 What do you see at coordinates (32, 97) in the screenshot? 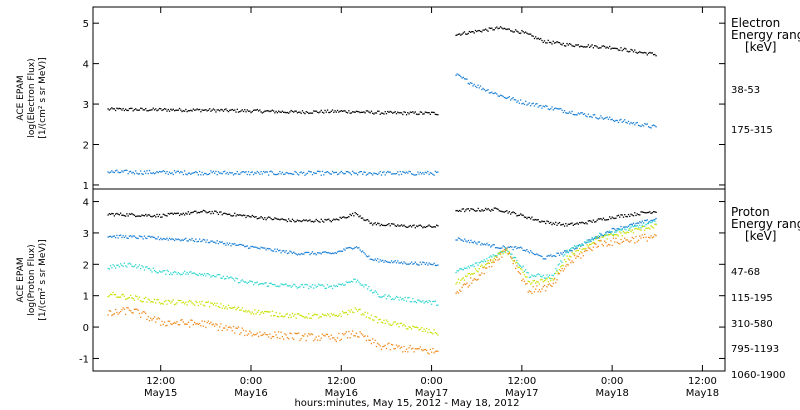
I see `y-axis-label: log(Electron Flux)` at bounding box center [32, 97].